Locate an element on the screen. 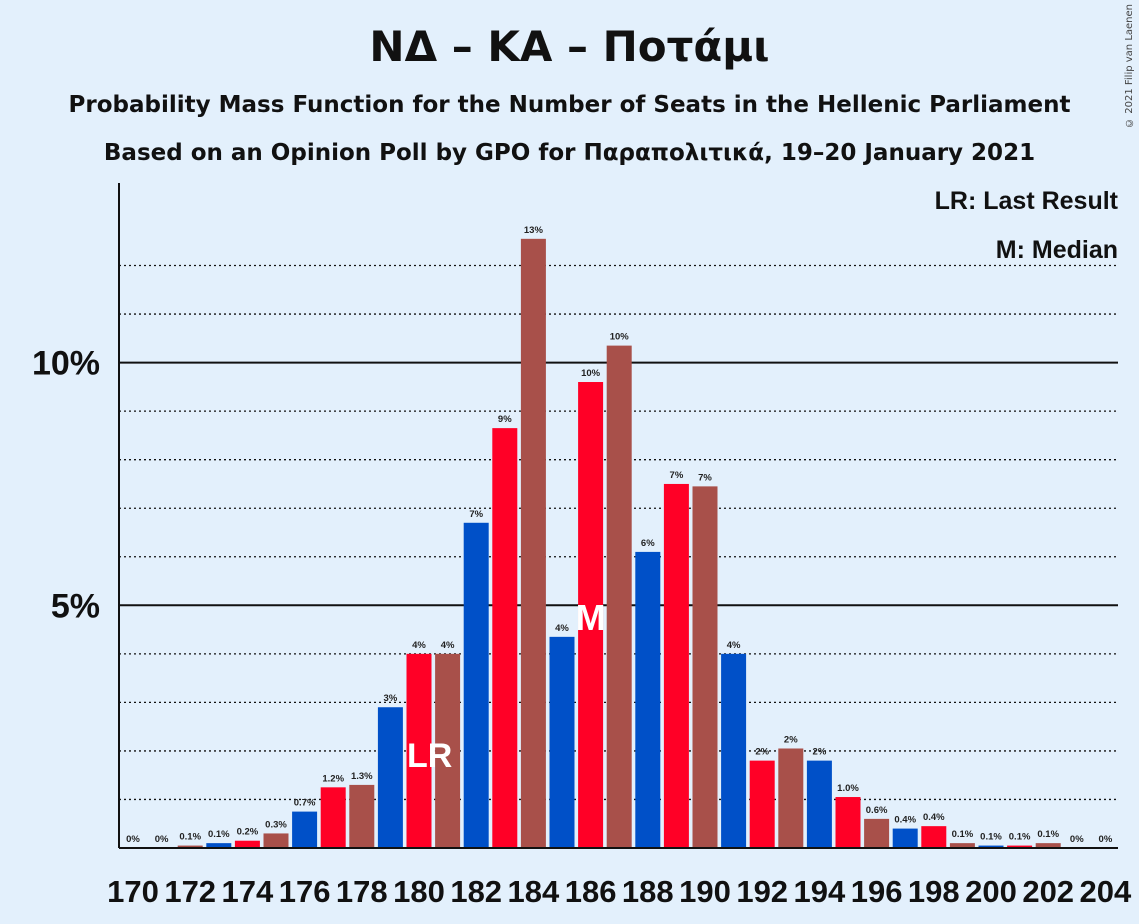 The height and width of the screenshot is (924, 1139). bar-label-seat-183: 9% is located at coordinates (505, 419).